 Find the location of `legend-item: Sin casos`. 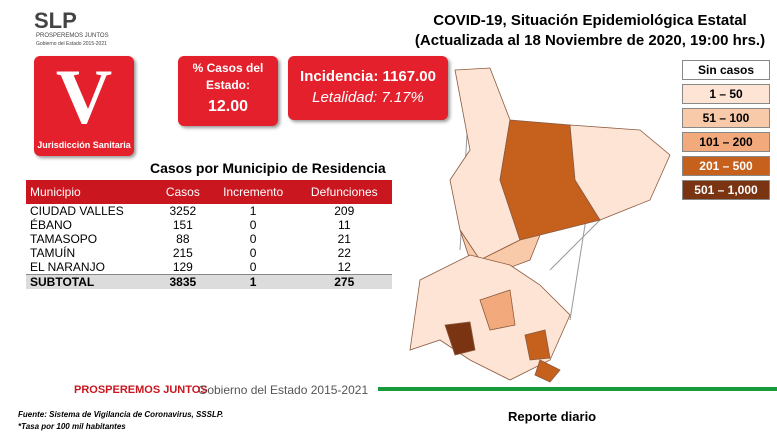

legend-item: Sin casos is located at coordinates (726, 70).